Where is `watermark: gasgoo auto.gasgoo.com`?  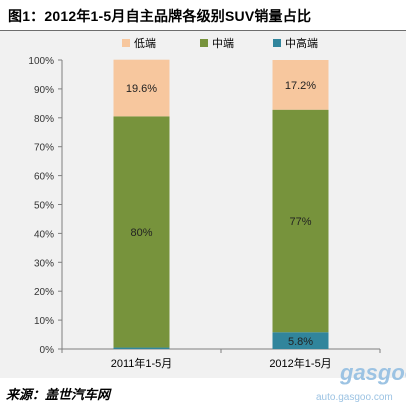 watermark: gasgoo auto.gasgoo.com is located at coordinates (353, 383).